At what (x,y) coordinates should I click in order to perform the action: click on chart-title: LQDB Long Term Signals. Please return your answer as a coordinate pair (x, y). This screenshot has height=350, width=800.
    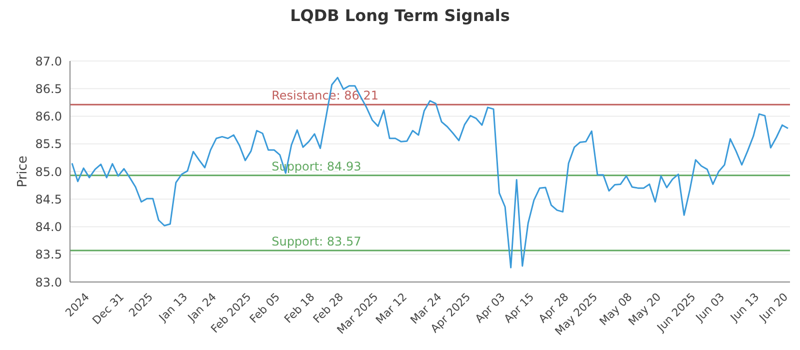
    Looking at the image, I should click on (400, 15).